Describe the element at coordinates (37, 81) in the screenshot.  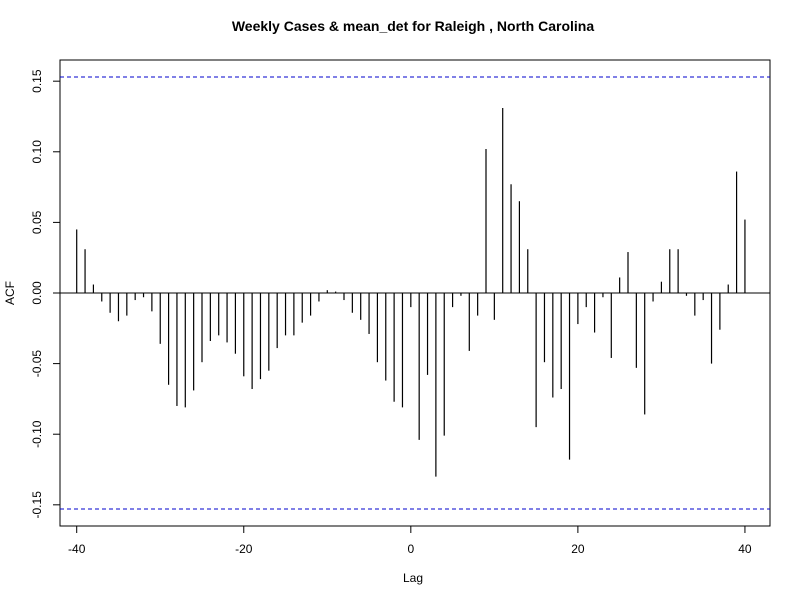
I see `y-tick-label: 0.15` at that location.